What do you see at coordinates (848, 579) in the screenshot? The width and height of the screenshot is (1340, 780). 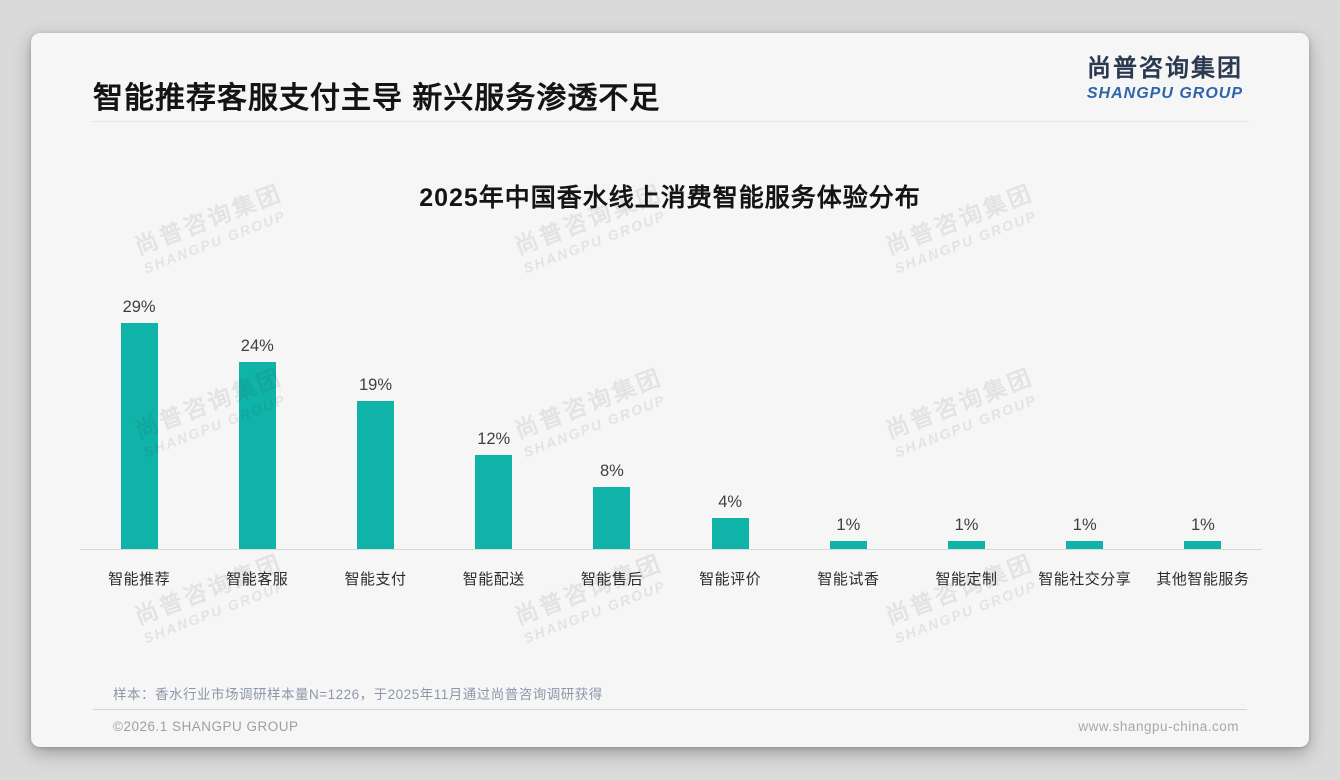 I see `x-axis-label: 智能试香` at bounding box center [848, 579].